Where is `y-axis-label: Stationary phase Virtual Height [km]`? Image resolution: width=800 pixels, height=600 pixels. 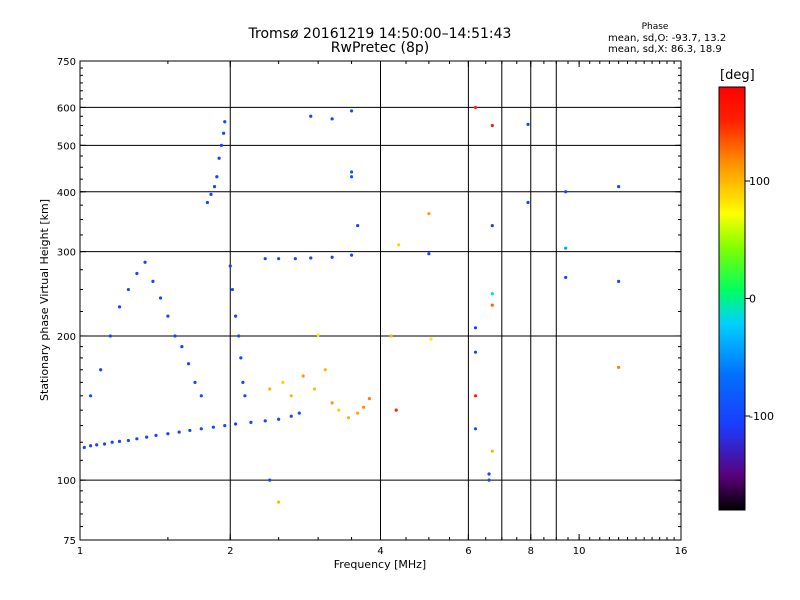
y-axis-label: Stationary phase Virtual Height [km] is located at coordinates (44, 300).